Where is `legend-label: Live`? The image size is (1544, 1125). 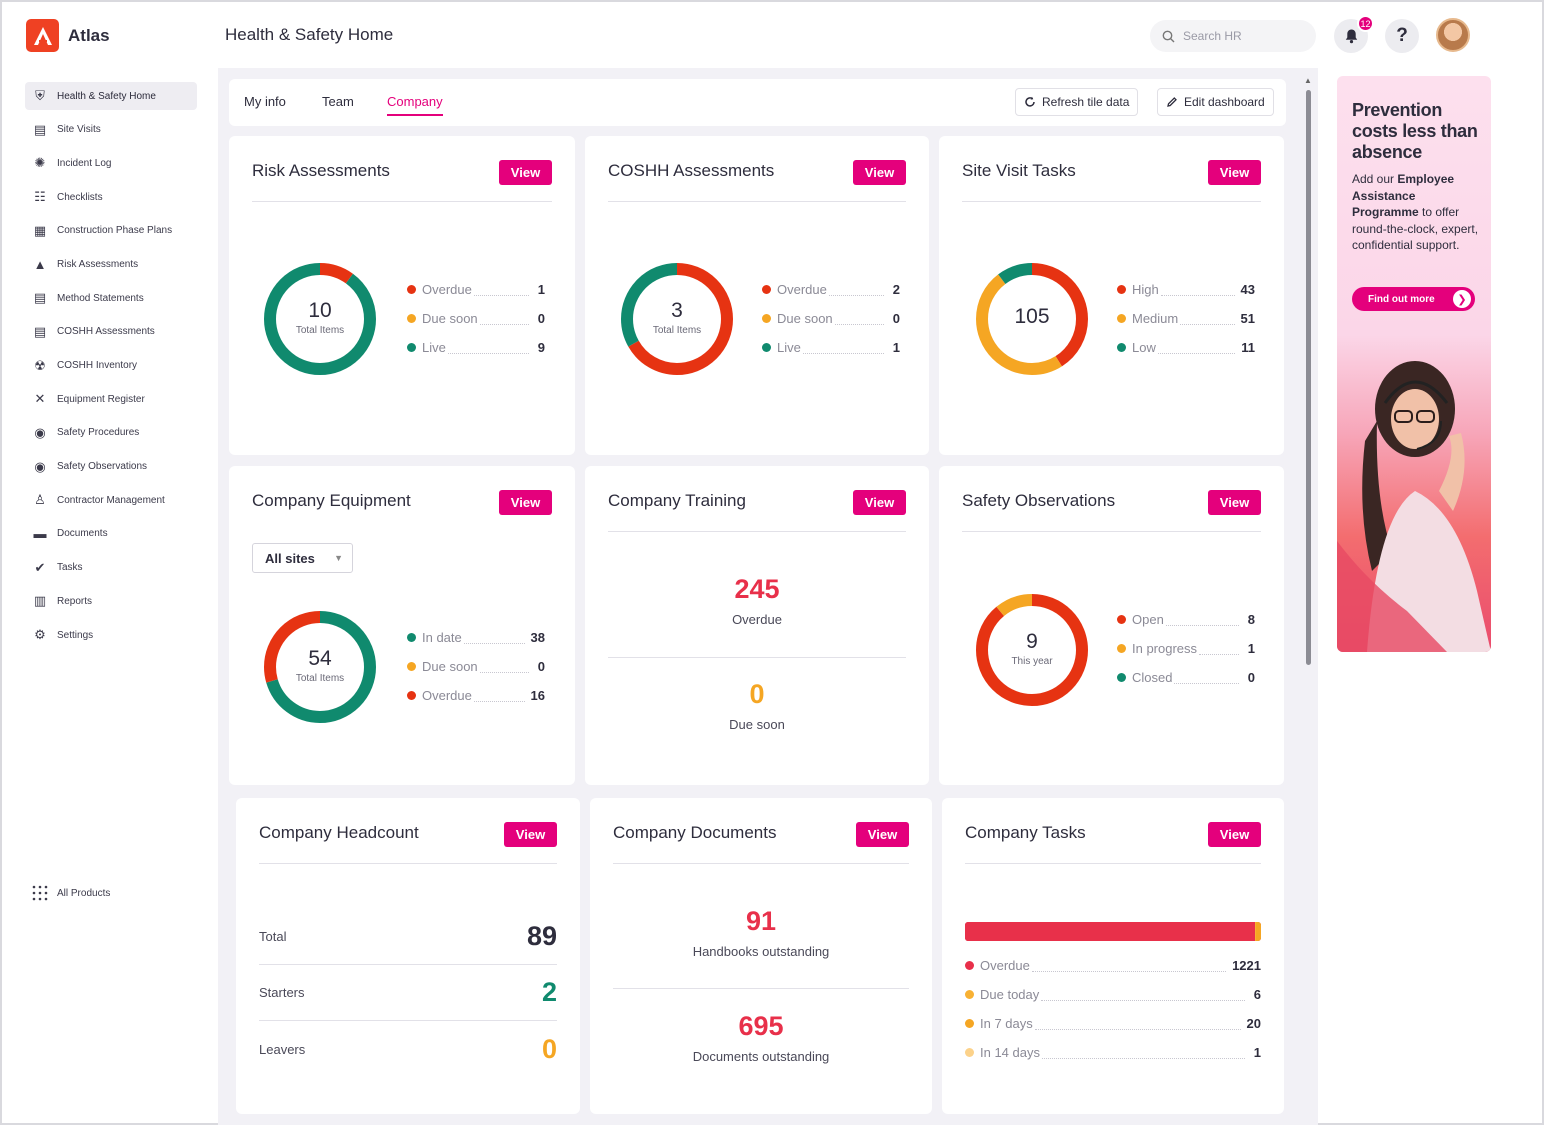
legend-label: Live is located at coordinates (434, 347).